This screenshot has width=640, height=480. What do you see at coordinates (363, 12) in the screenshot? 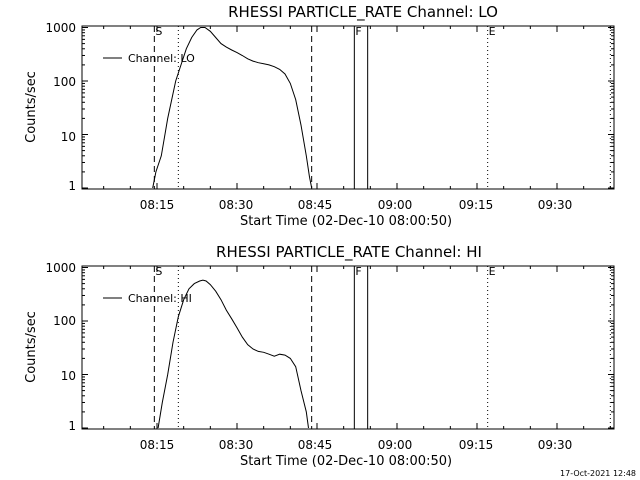
I see `chart-title: RHESSI PARTICLE_RATE Channel: LO` at bounding box center [363, 12].